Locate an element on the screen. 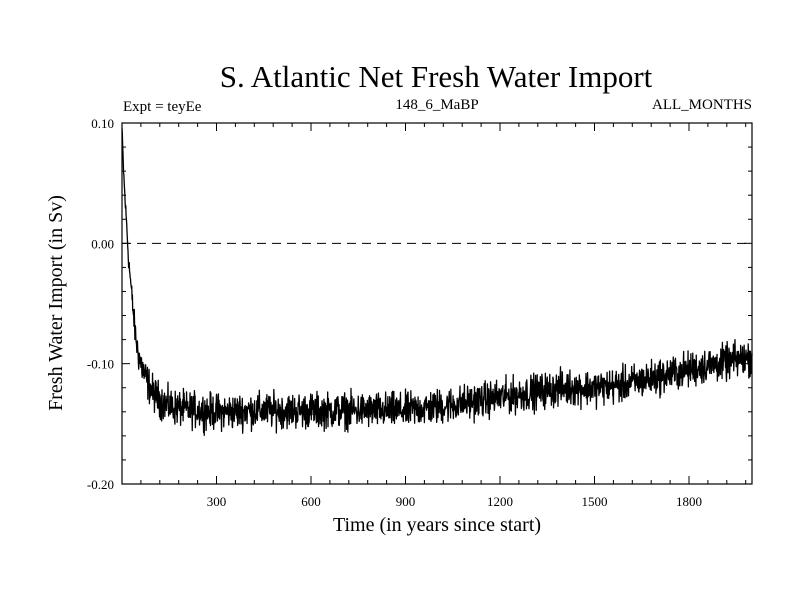  x-tick-label: 1500 is located at coordinates (595, 501).